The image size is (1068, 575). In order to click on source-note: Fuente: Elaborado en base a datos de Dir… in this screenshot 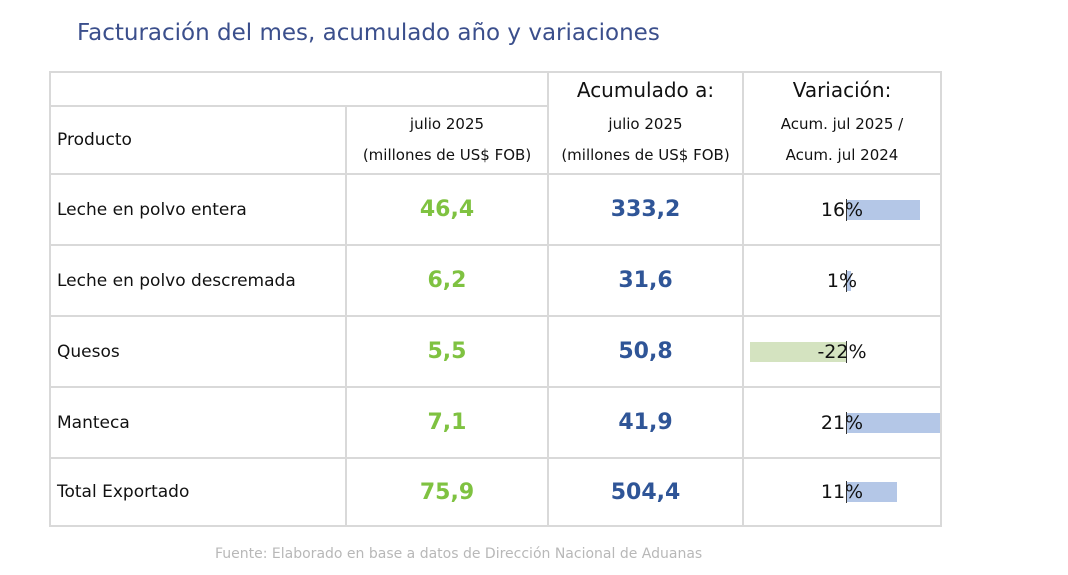, I will do `click(459, 554)`.